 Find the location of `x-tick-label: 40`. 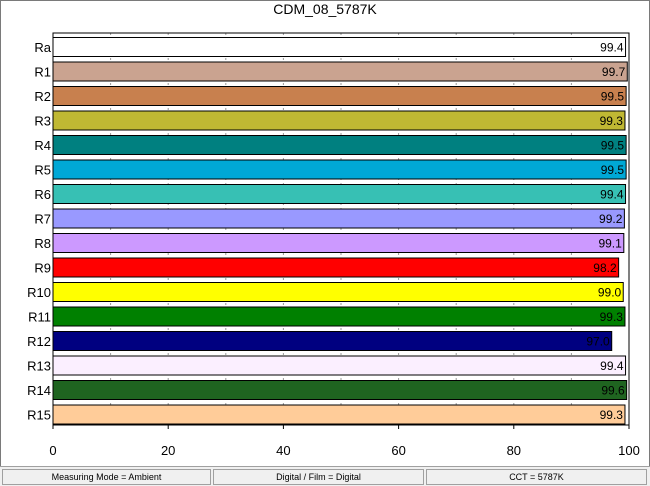

x-tick-label: 40 is located at coordinates (283, 450).